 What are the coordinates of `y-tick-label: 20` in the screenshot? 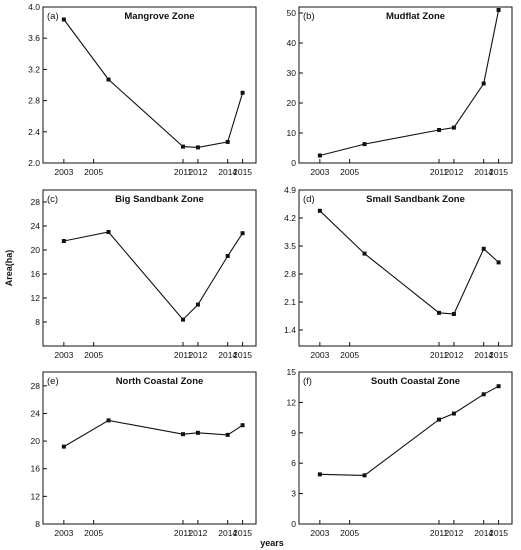 It's located at (36, 250).